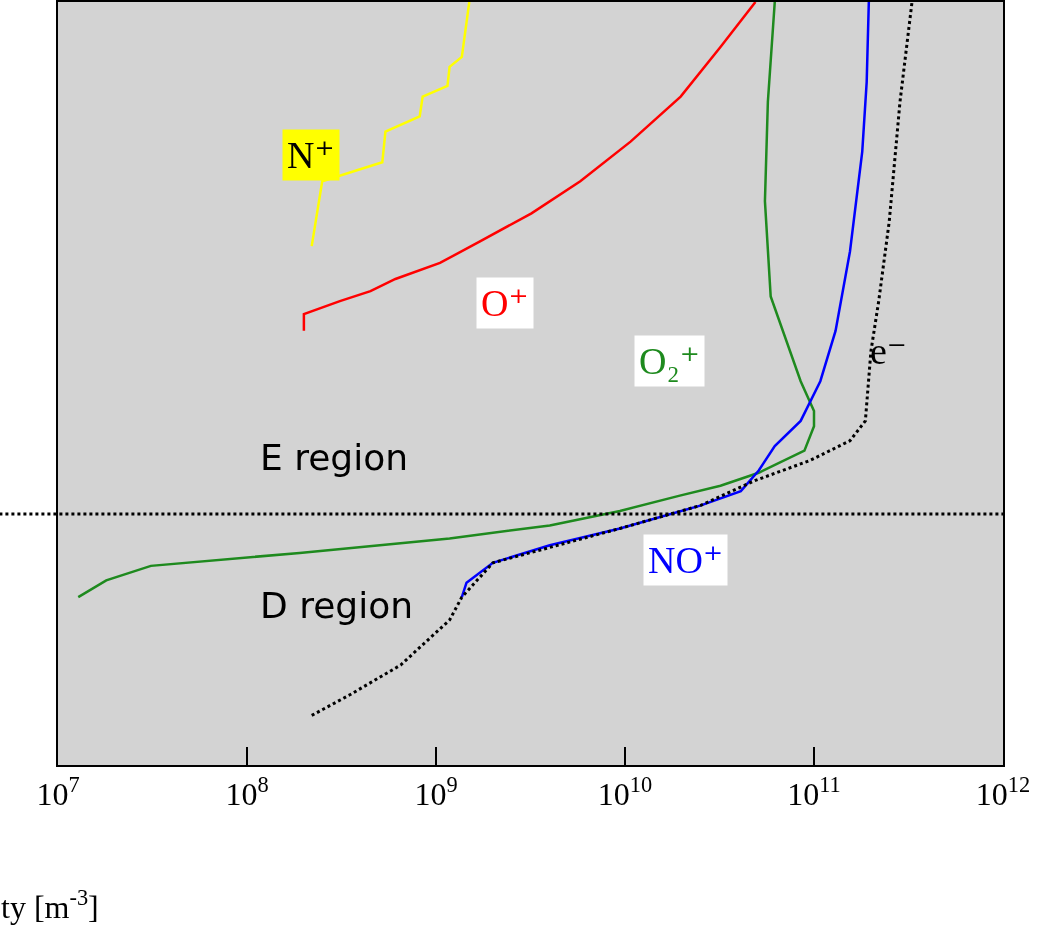  I want to click on text: O₂⁺, so click(669, 361).